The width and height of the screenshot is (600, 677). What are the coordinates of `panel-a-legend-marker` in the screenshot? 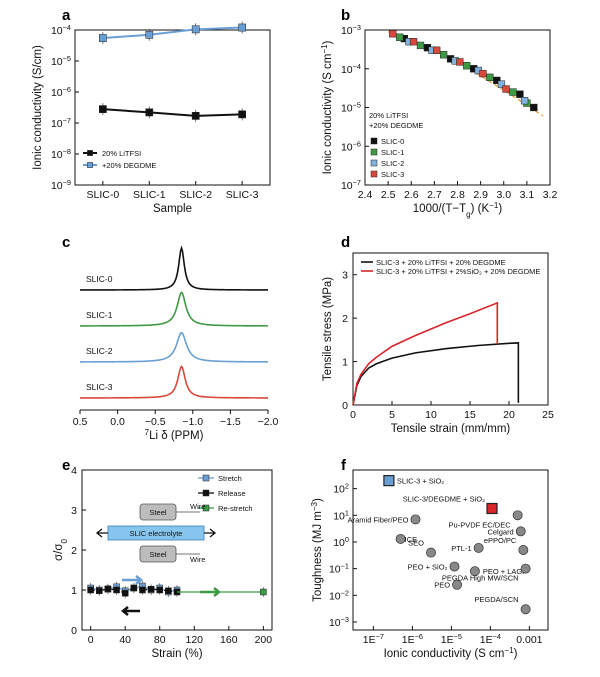 It's located at (90, 153).